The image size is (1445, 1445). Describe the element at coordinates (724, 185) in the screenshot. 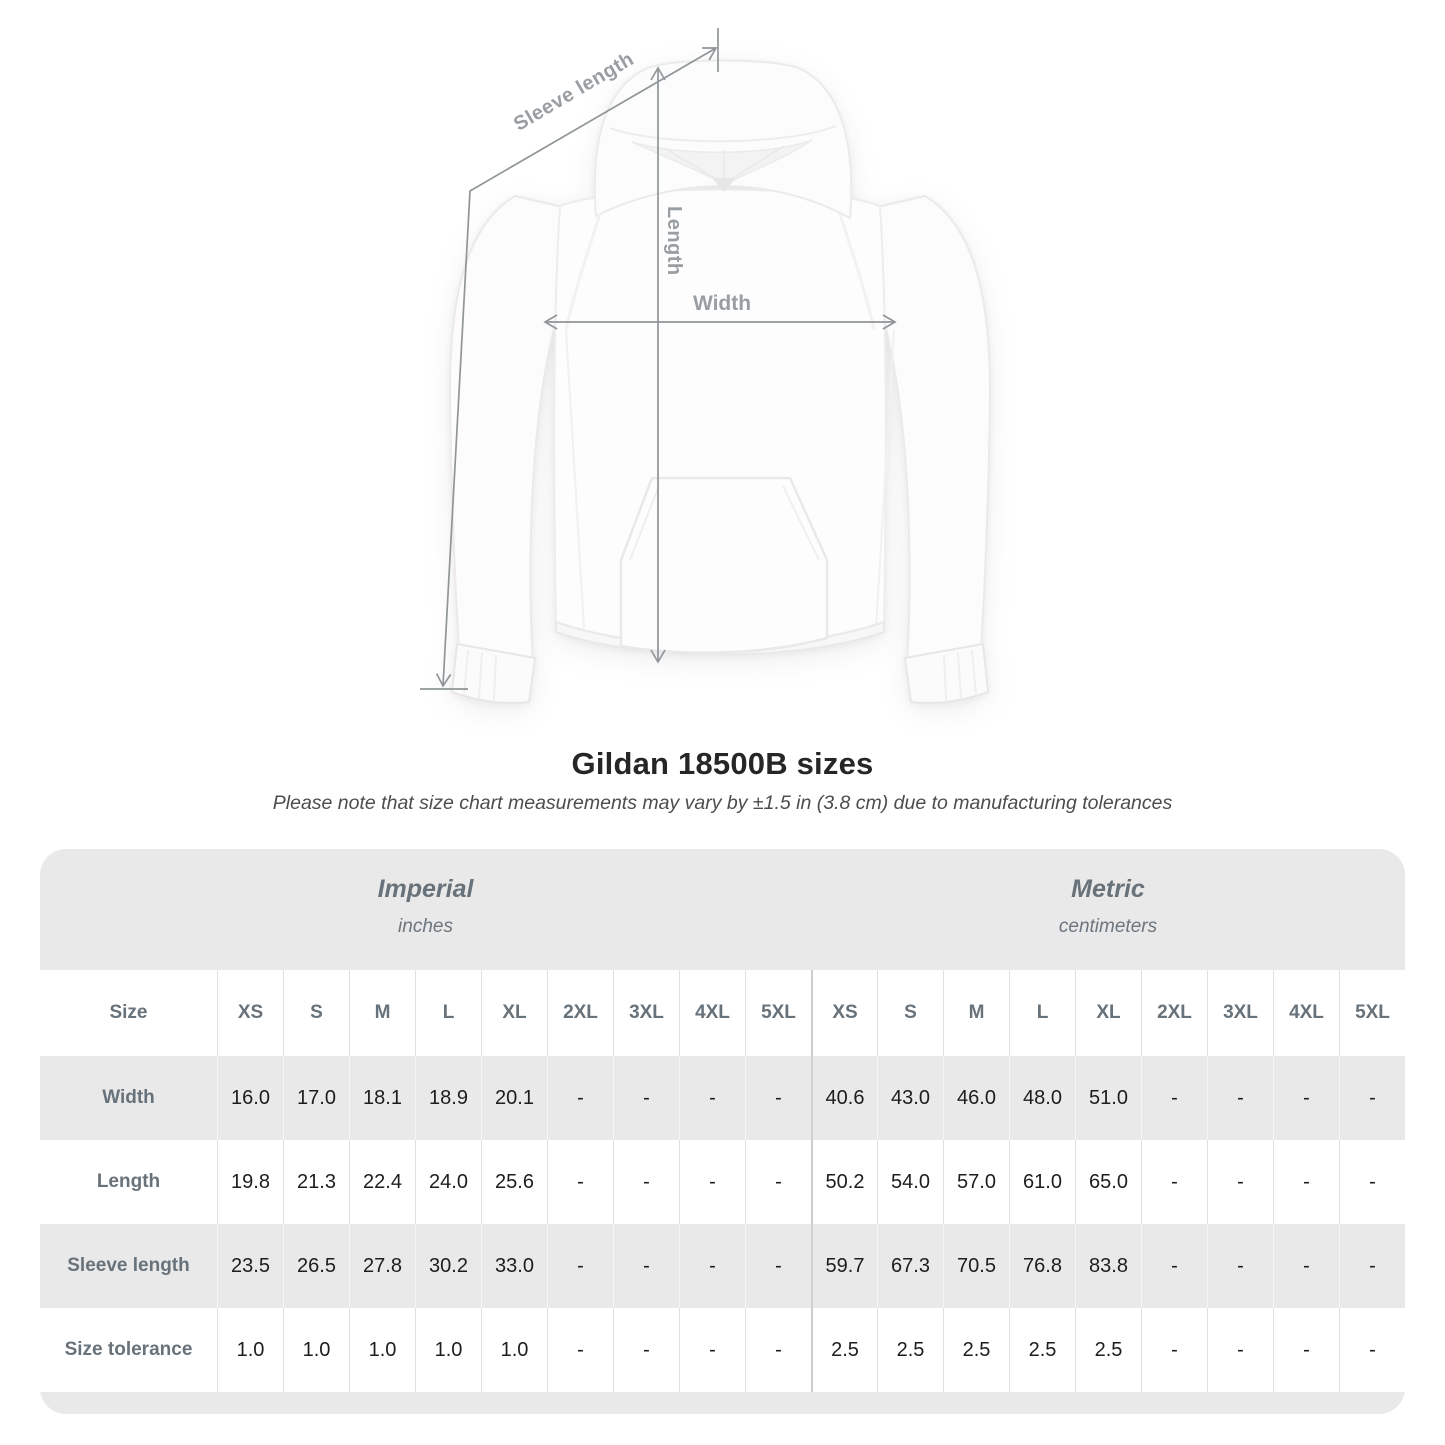

I see `hood-v-notch` at that location.